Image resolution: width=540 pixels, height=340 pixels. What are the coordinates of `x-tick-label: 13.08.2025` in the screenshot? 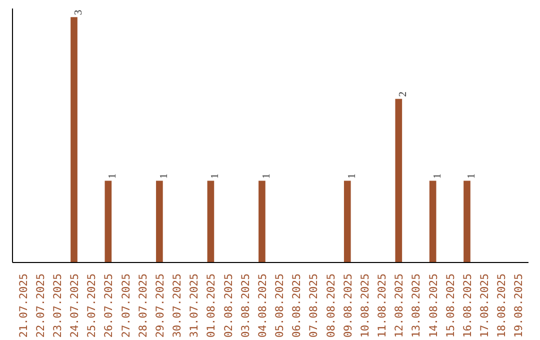 It's located at (416, 306).